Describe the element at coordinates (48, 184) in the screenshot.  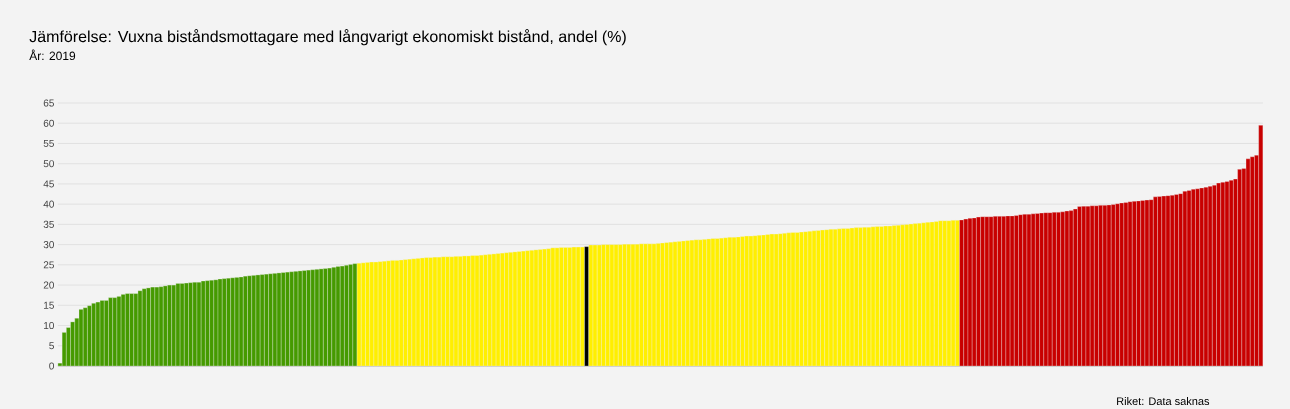
I see `y-tick-label: 45` at that location.